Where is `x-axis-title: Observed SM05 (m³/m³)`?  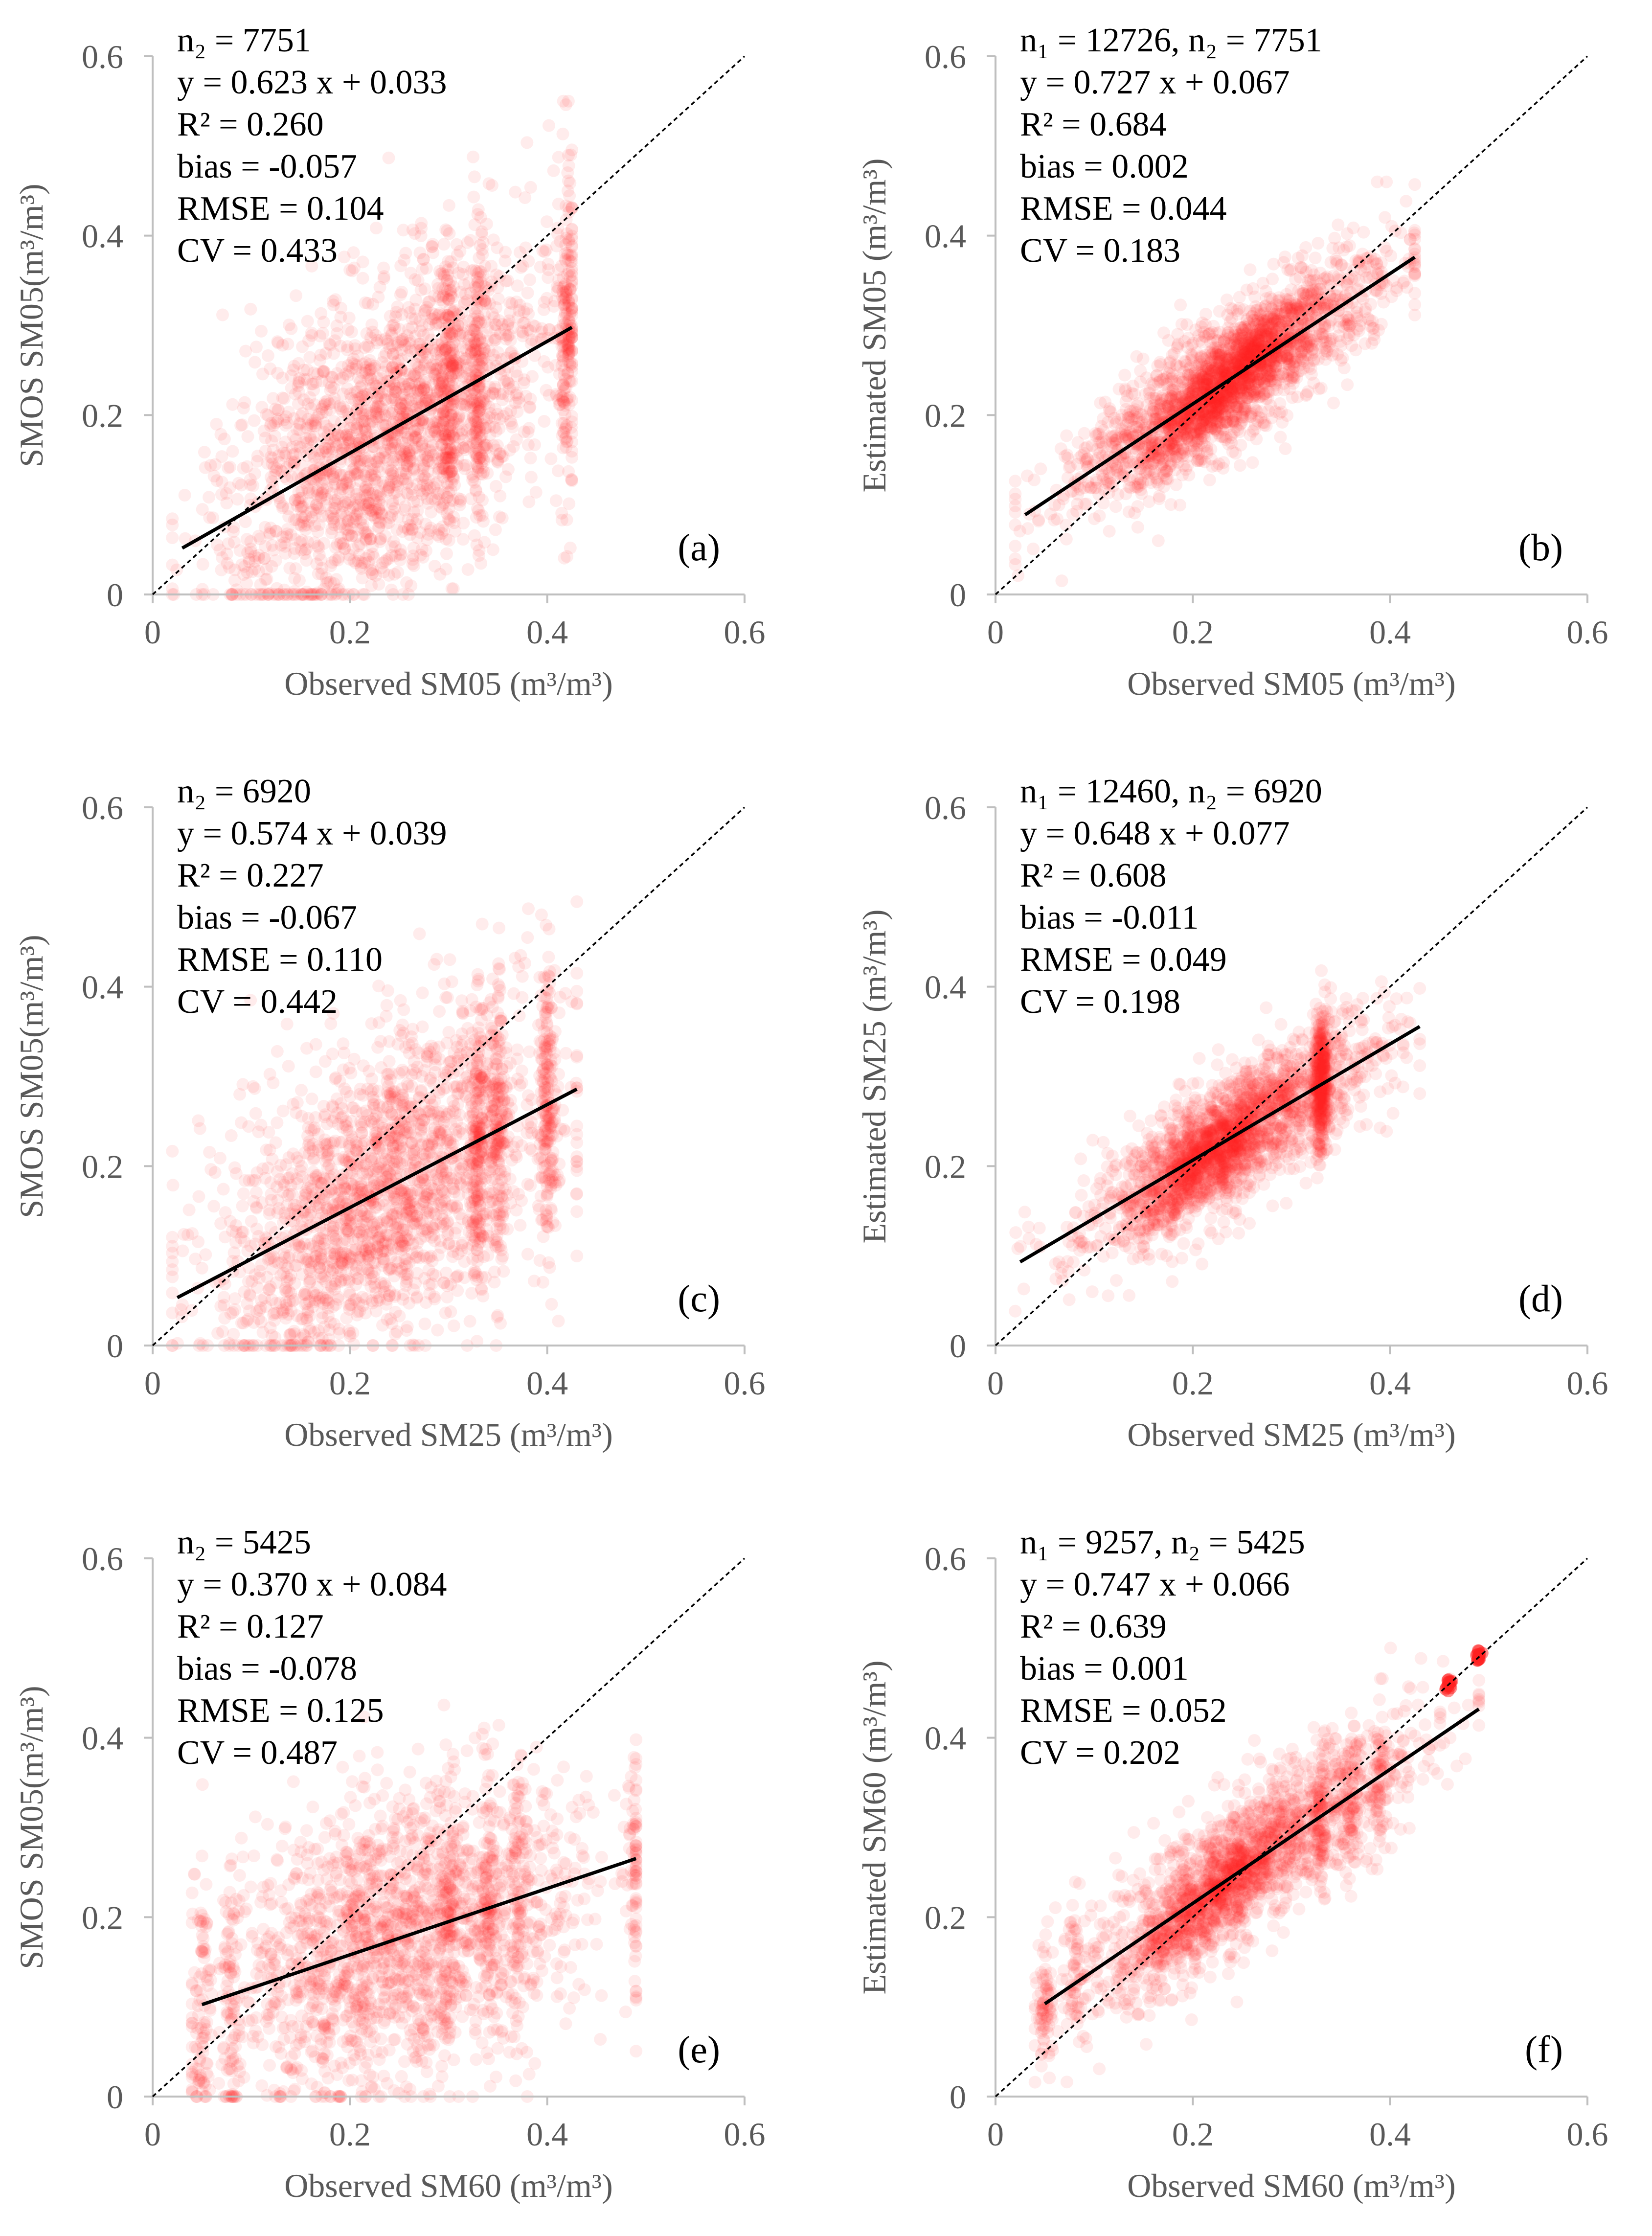
x-axis-title: Observed SM05 (m³/m³) is located at coordinates (448, 683).